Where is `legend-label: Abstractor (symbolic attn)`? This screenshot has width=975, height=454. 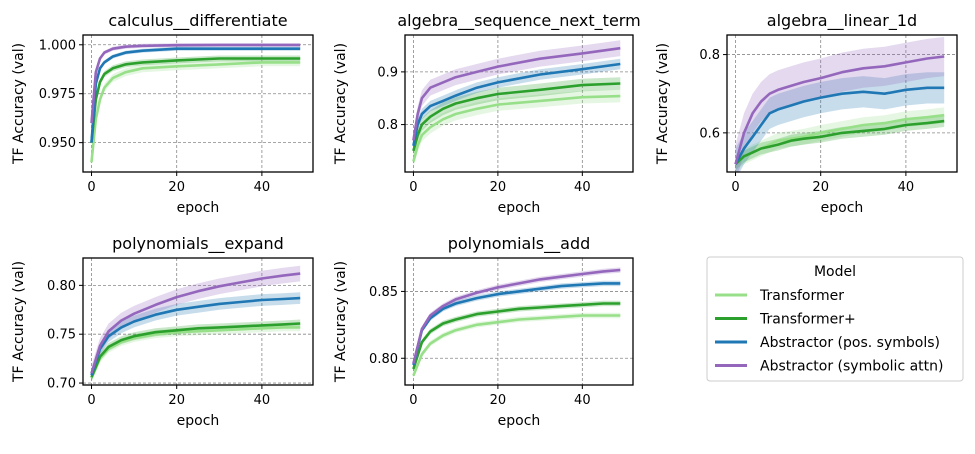
legend-label: Abstractor (symbolic attn) is located at coordinates (852, 367).